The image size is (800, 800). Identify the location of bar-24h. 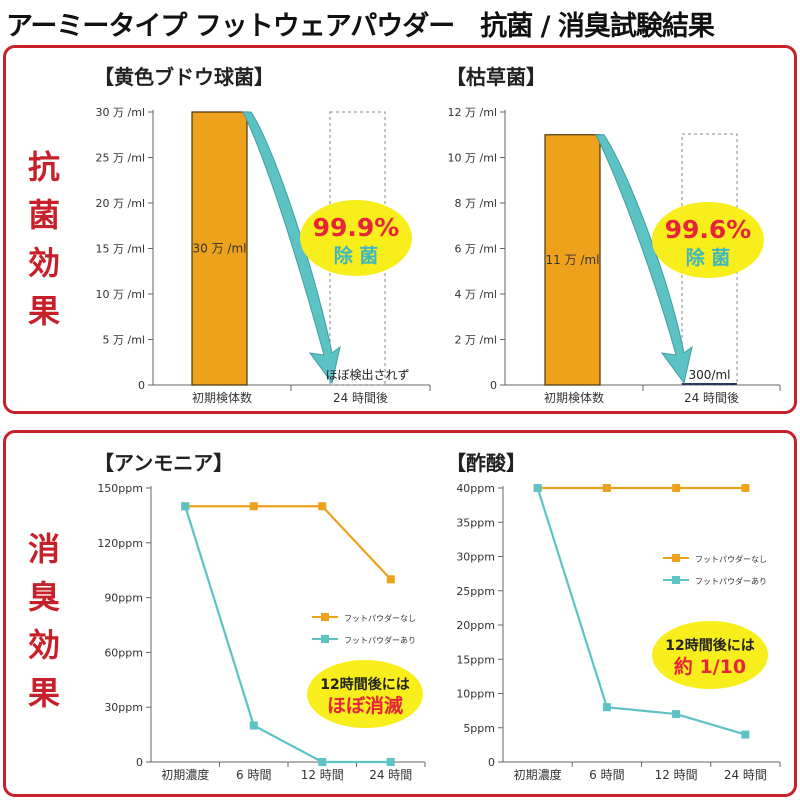
(709, 384).